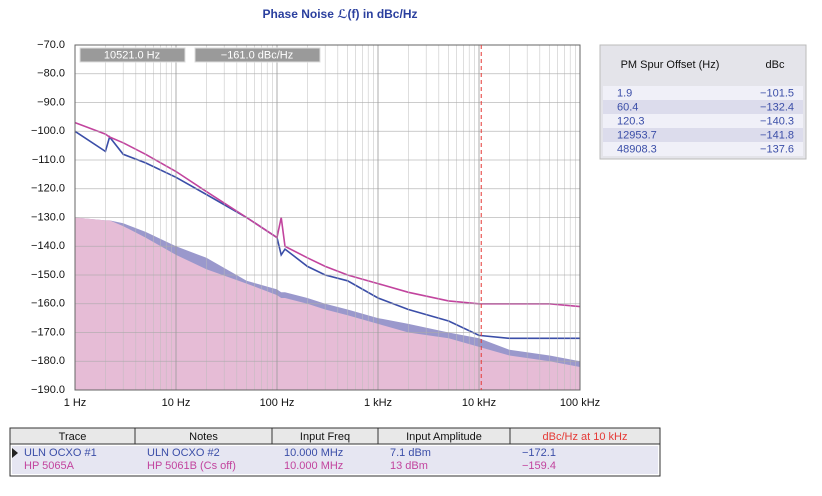 The height and width of the screenshot is (496, 822). I want to click on y-tick-label: −170.0, so click(48, 332).